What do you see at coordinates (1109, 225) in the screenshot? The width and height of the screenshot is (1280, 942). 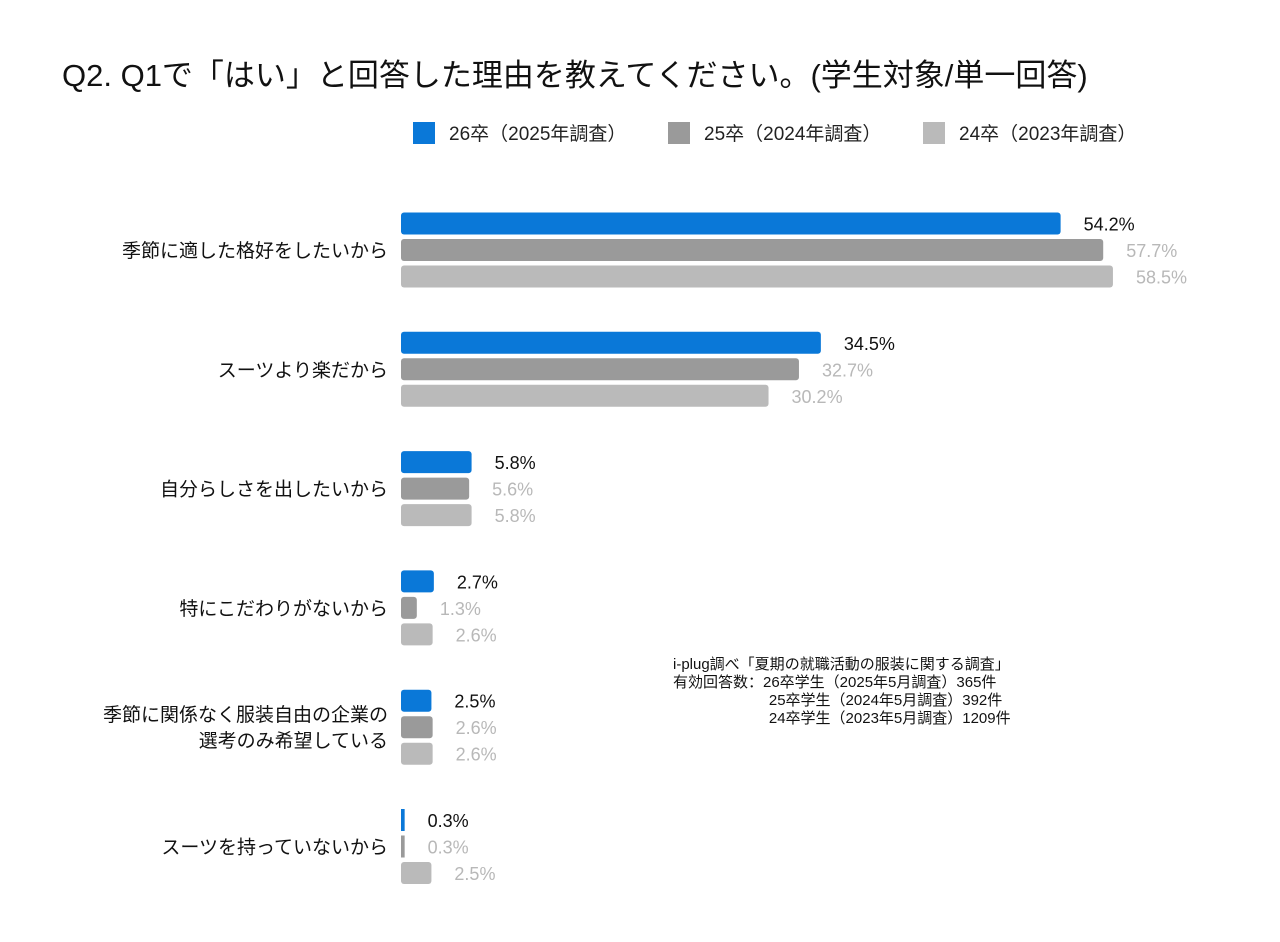 I see `data-label: 54.2%` at bounding box center [1109, 225].